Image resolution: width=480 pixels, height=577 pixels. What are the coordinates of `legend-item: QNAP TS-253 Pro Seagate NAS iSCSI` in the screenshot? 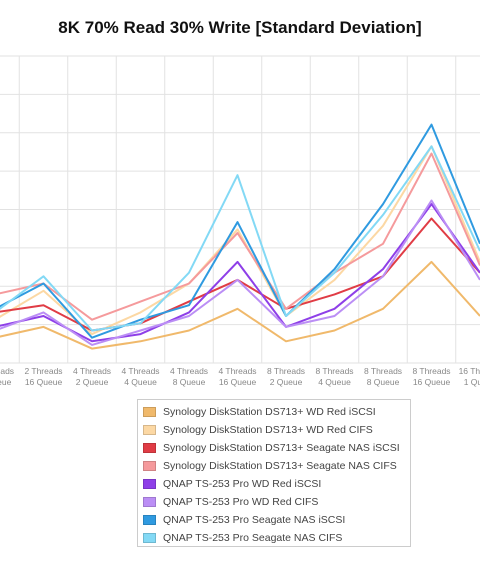 It's located at (276, 520).